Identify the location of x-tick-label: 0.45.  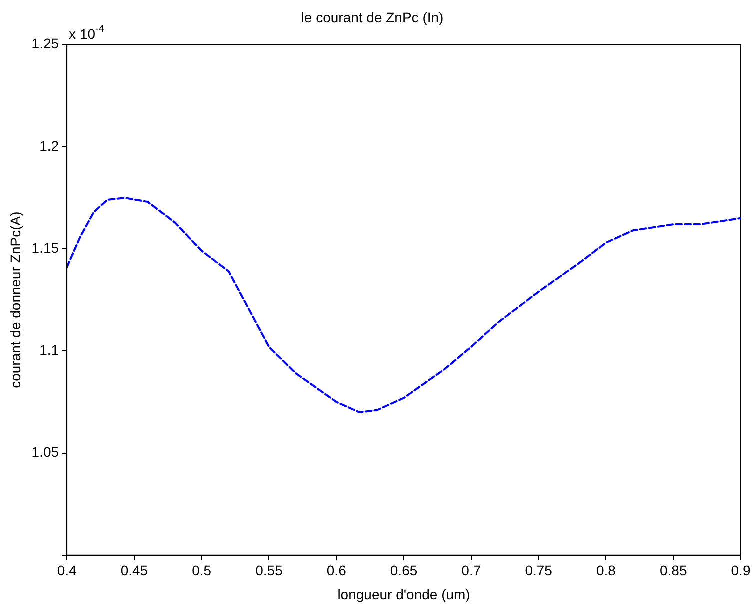
(134, 570).